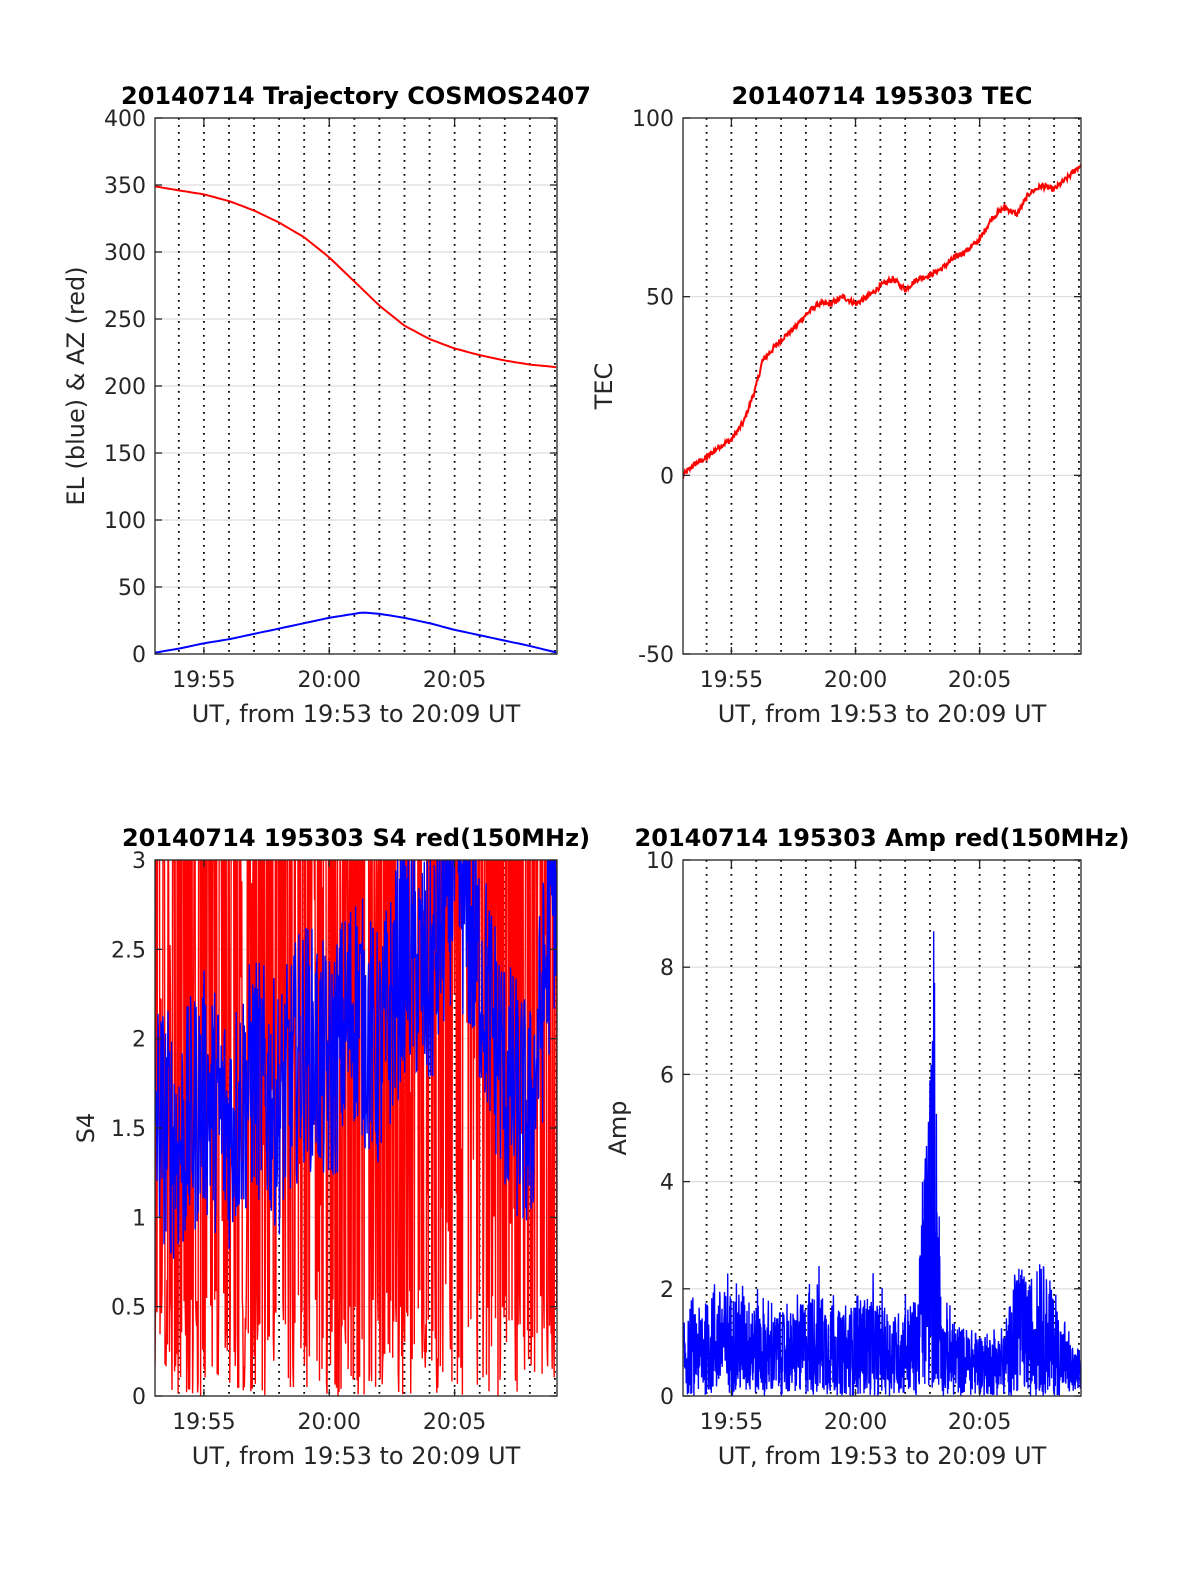 The height and width of the screenshot is (1575, 1200). What do you see at coordinates (125, 119) in the screenshot?
I see `y-tick-label: 400` at bounding box center [125, 119].